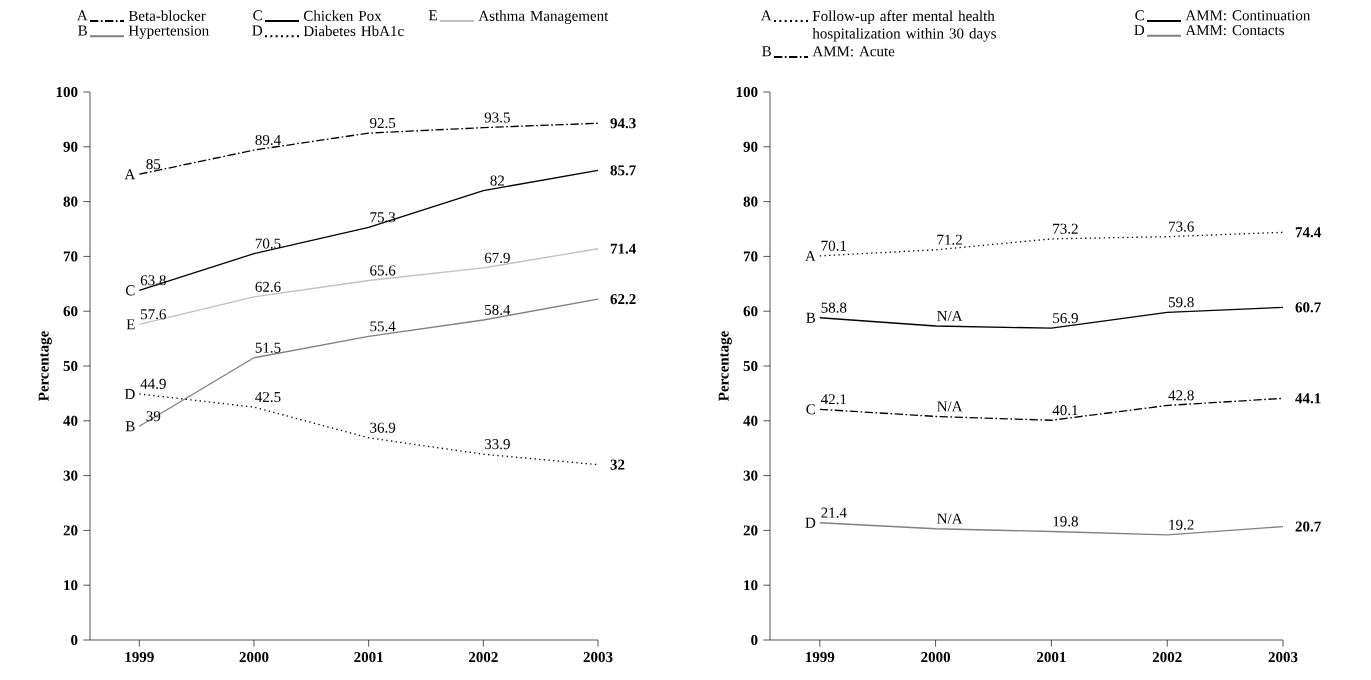 This screenshot has height=680, width=1371. I want to click on data-label: 40.1, so click(1065, 410).